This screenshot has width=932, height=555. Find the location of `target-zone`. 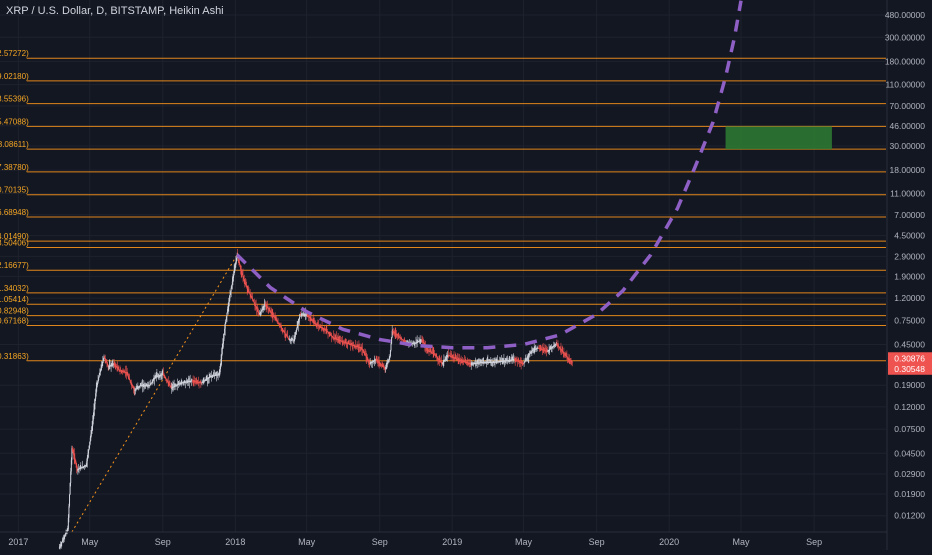

target-zone is located at coordinates (778, 138).